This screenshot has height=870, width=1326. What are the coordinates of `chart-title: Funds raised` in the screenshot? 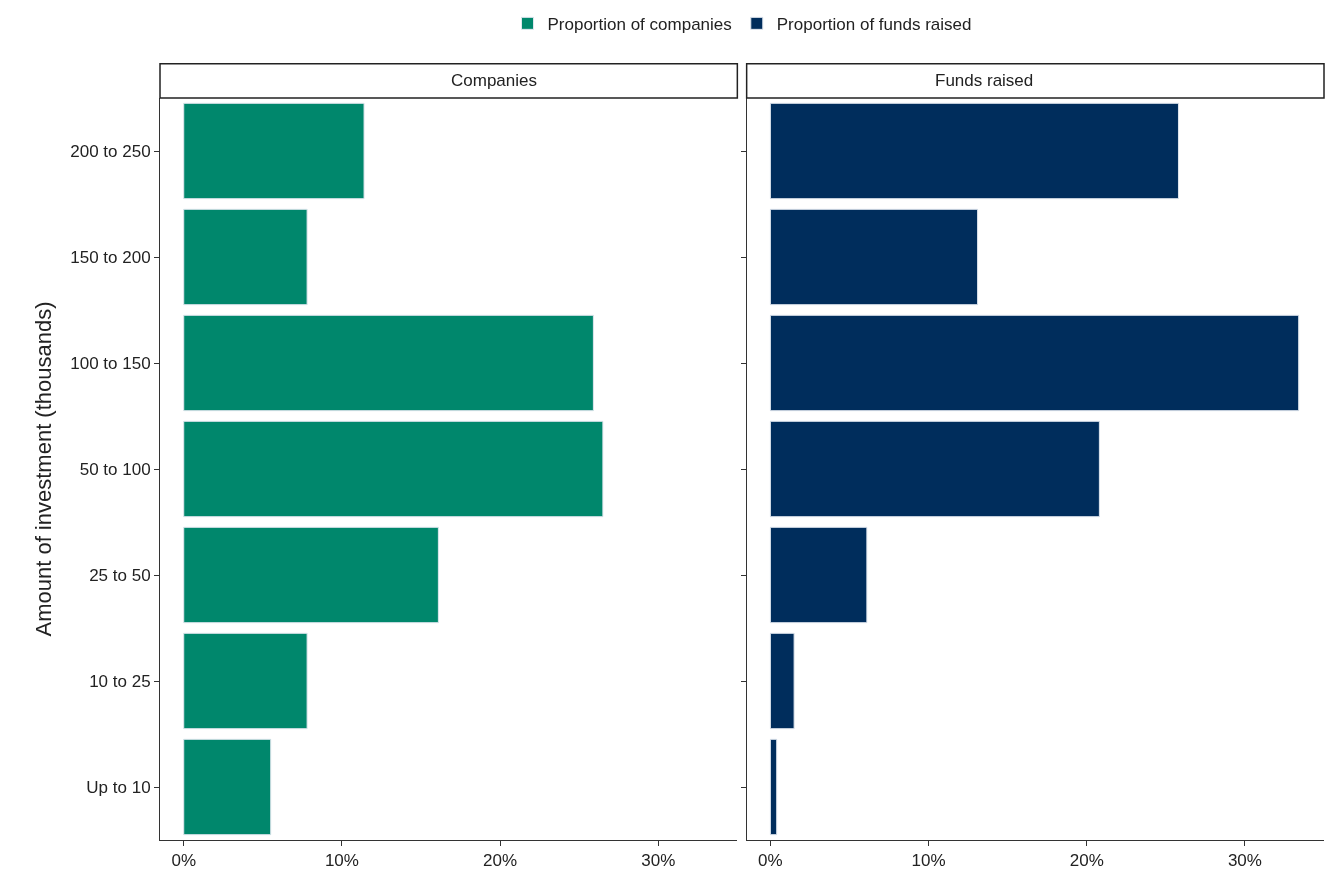 It's located at (984, 80).